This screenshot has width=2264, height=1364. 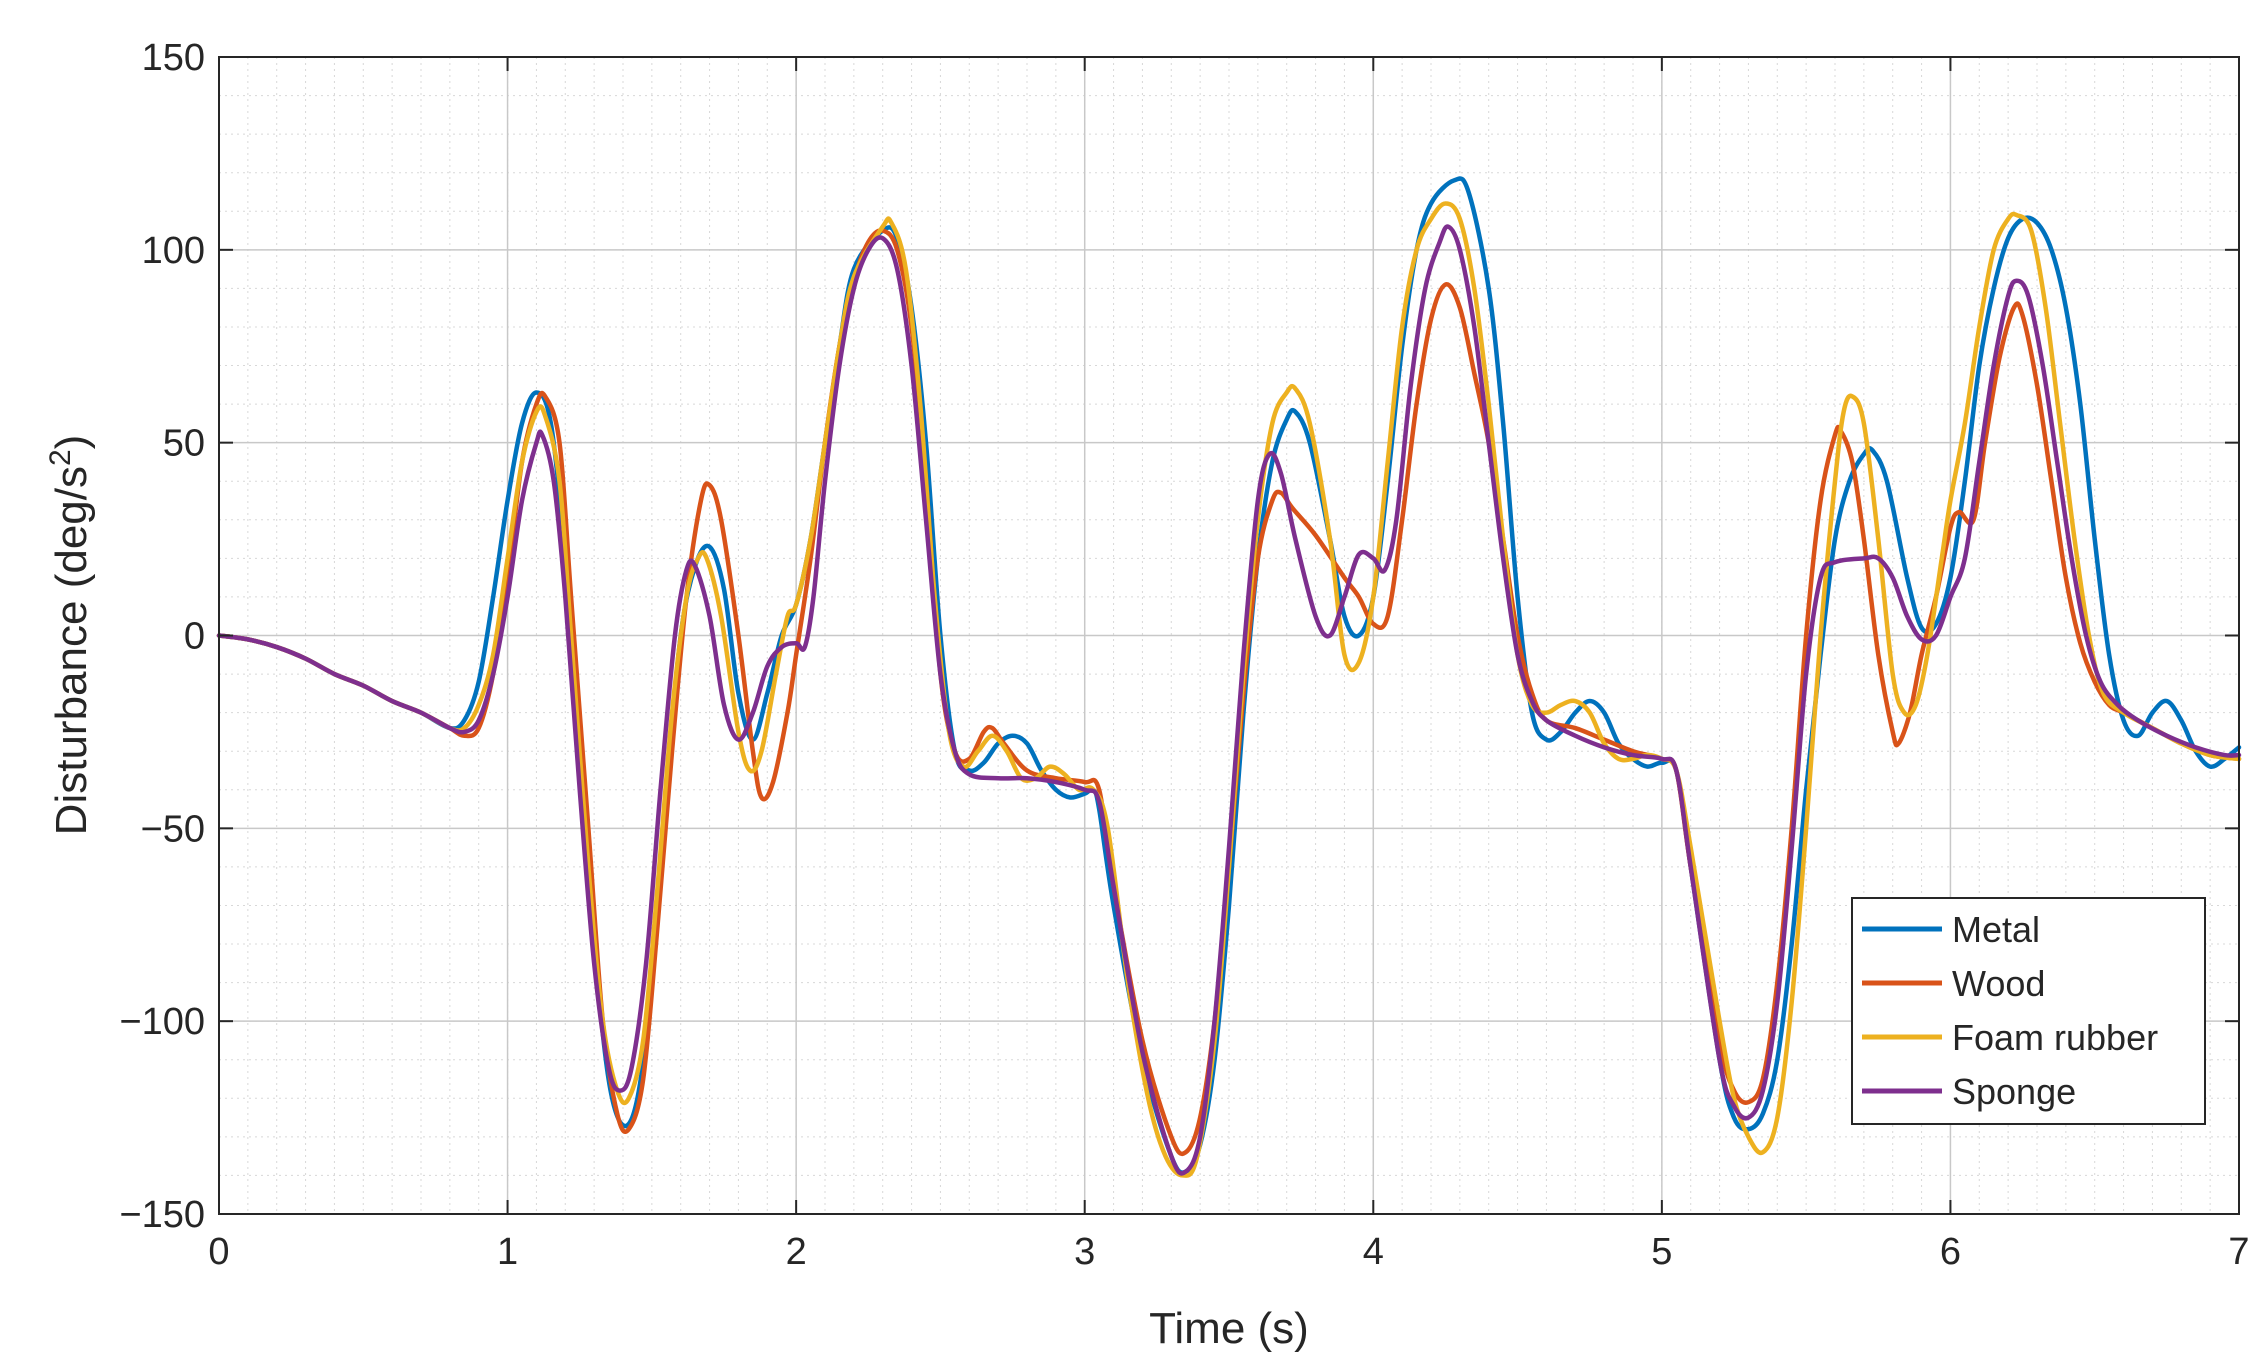 I want to click on y-tick-label: −150, so click(x=162, y=1215).